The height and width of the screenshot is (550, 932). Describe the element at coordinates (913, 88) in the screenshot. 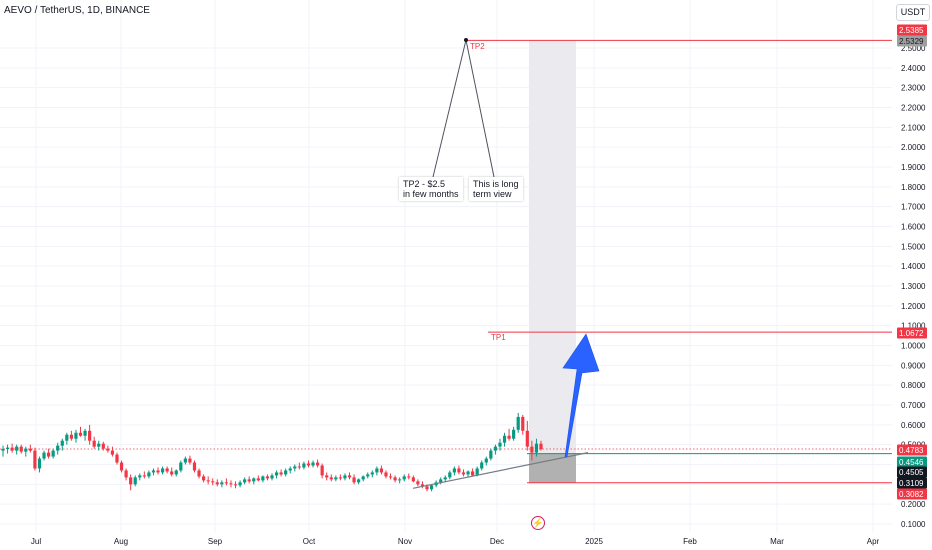

I see `price-tick-label: 2.3000` at that location.